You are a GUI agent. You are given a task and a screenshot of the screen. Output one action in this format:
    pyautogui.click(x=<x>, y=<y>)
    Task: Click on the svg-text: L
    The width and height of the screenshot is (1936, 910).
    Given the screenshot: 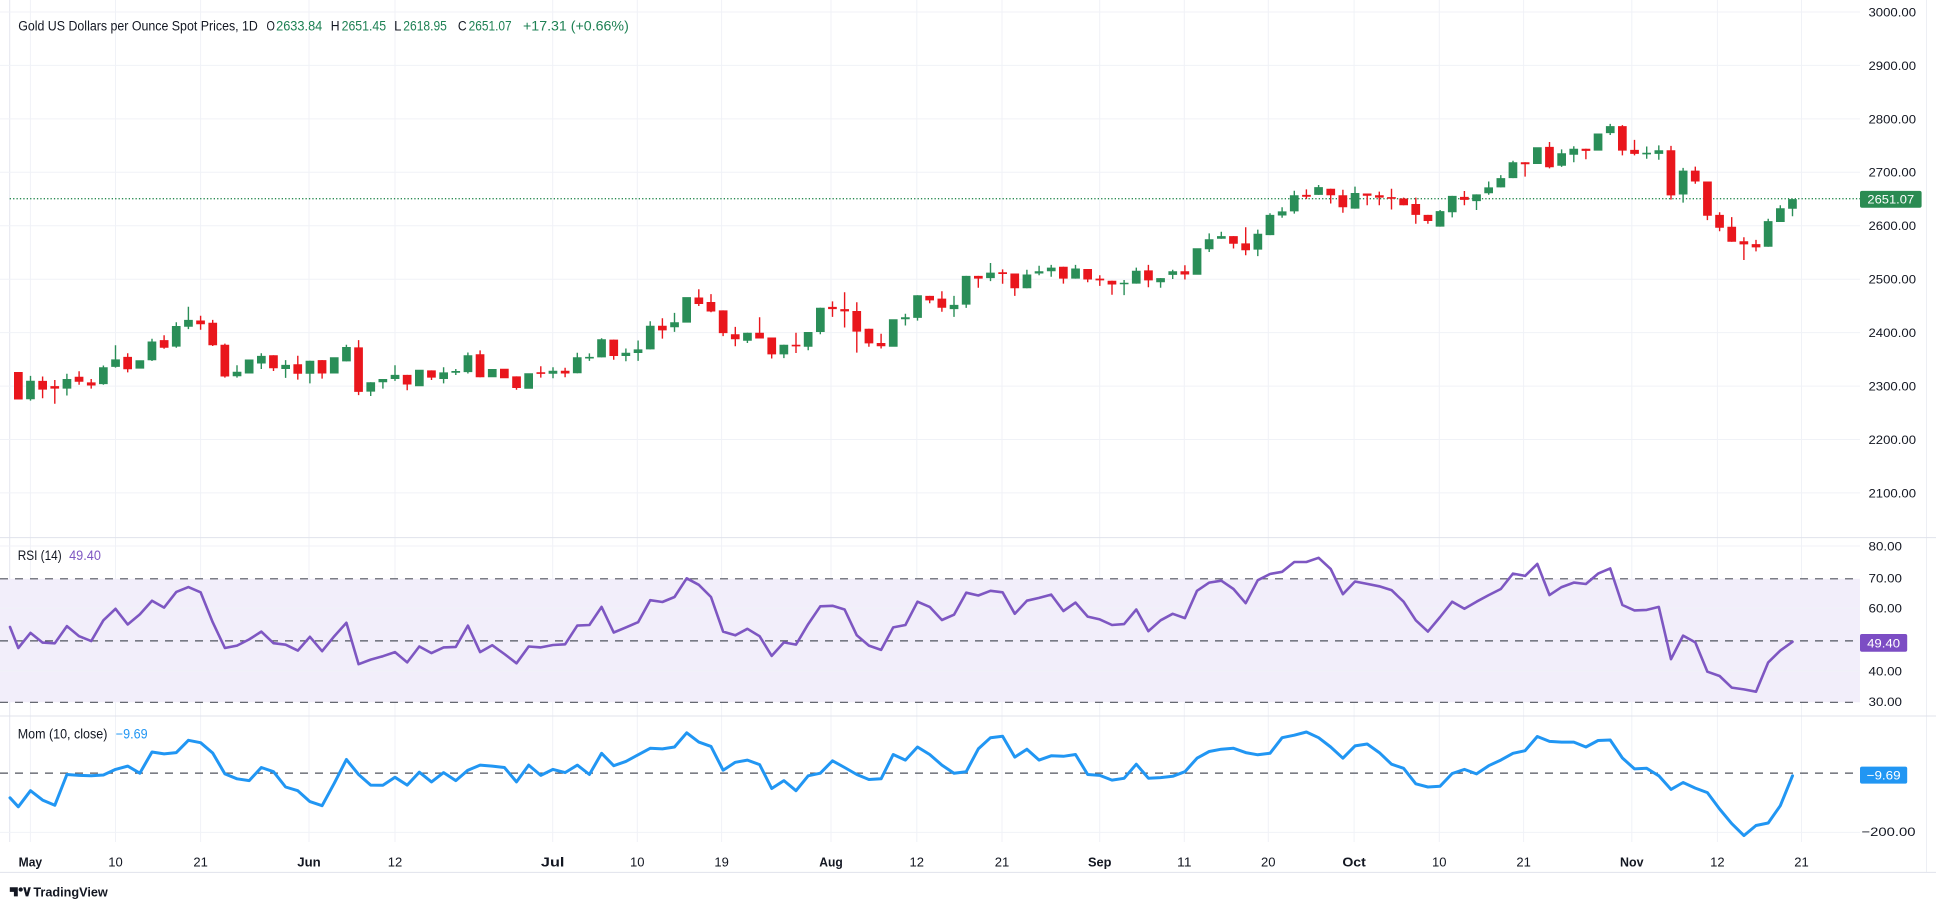 What is the action you would take?
    pyautogui.click(x=398, y=26)
    